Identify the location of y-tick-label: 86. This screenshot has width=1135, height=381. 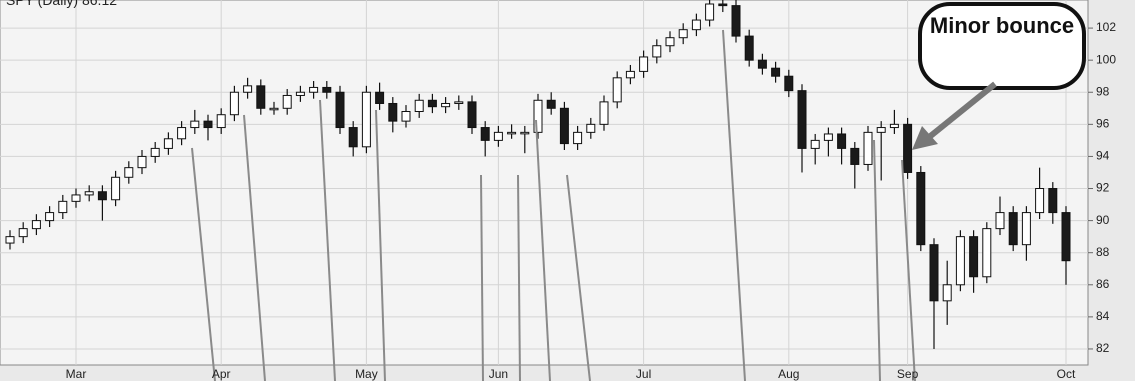
(1103, 284).